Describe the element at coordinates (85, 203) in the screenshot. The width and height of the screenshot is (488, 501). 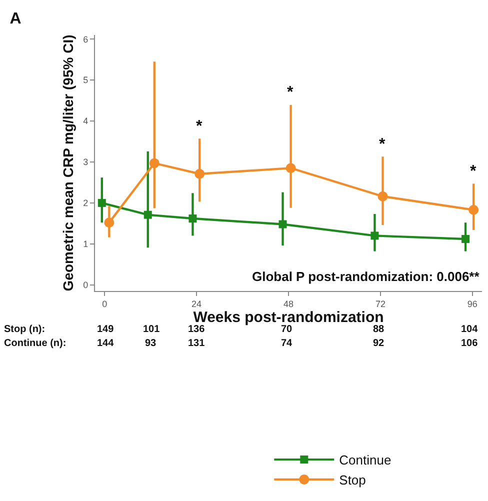
I see `y-tick-label: 2` at that location.